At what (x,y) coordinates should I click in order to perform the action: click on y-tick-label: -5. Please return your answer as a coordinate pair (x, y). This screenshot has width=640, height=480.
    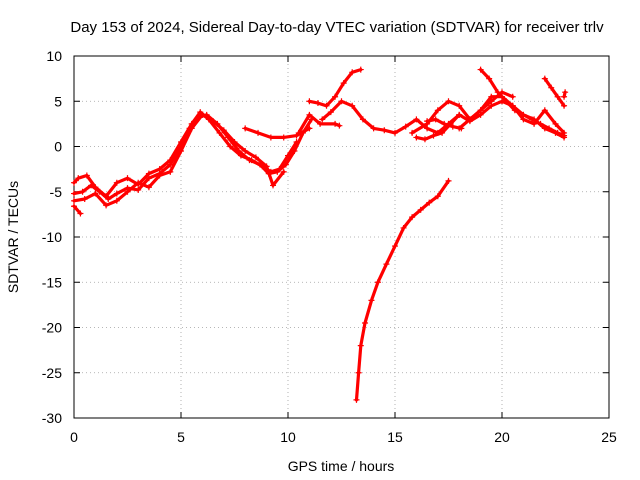
    Looking at the image, I should click on (56, 192).